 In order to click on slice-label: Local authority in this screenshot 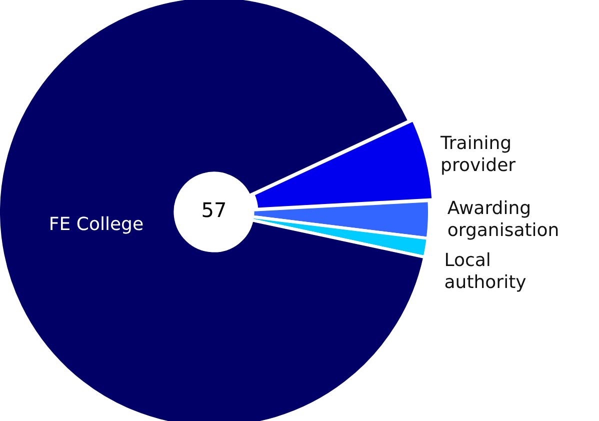, I will do `click(485, 271)`.